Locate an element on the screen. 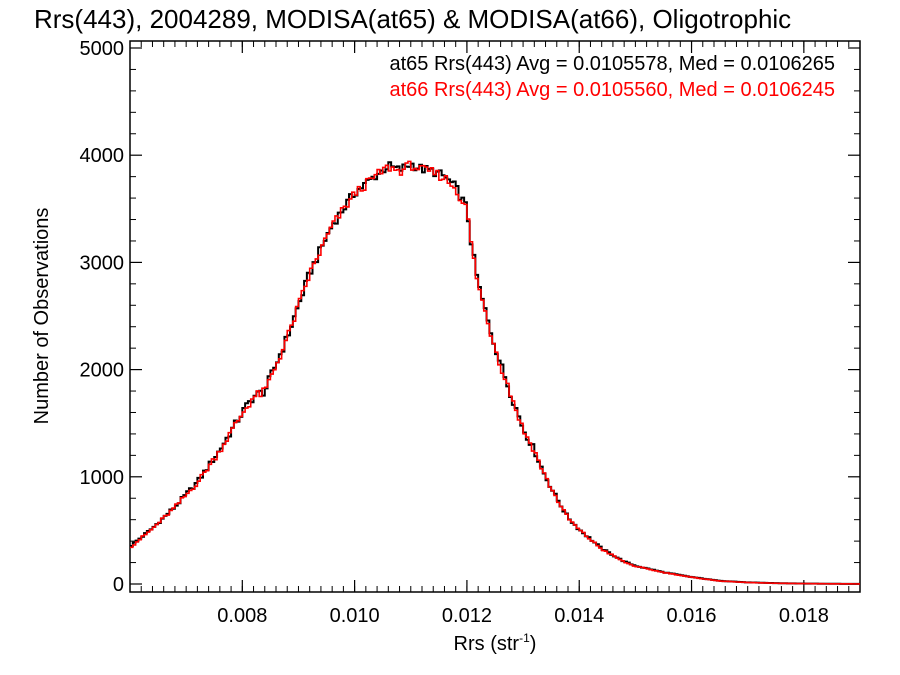  y-tick-label: 1000 is located at coordinates (102, 478).